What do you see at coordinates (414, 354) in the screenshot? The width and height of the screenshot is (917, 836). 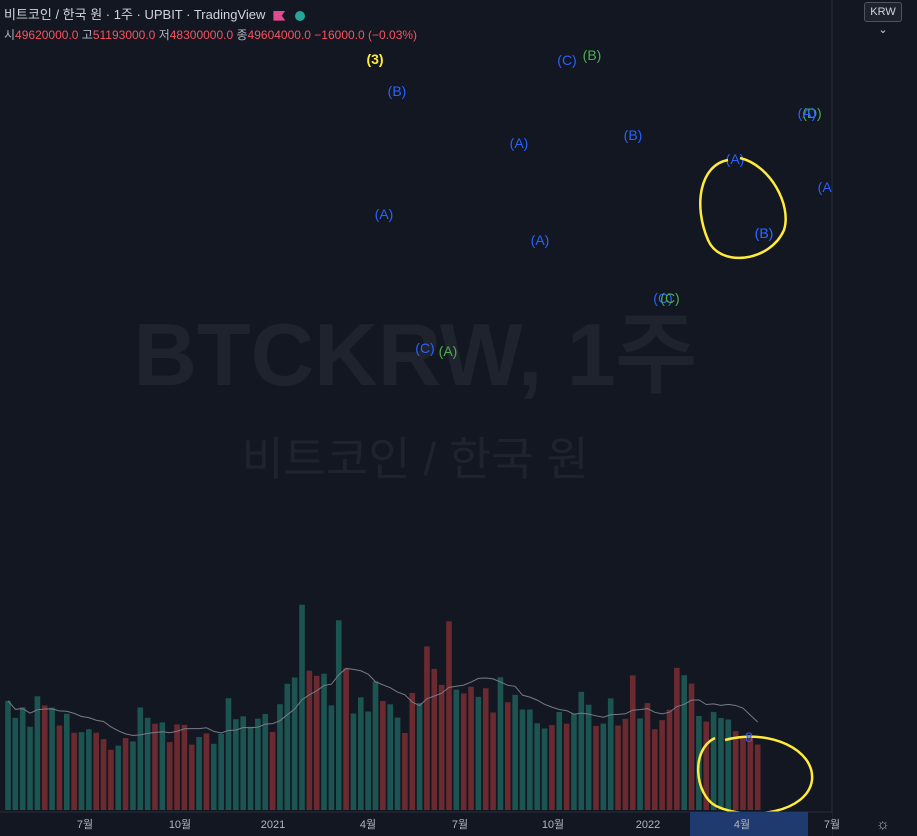 I see `watermark-symbol: BTCKRW, 1주` at bounding box center [414, 354].